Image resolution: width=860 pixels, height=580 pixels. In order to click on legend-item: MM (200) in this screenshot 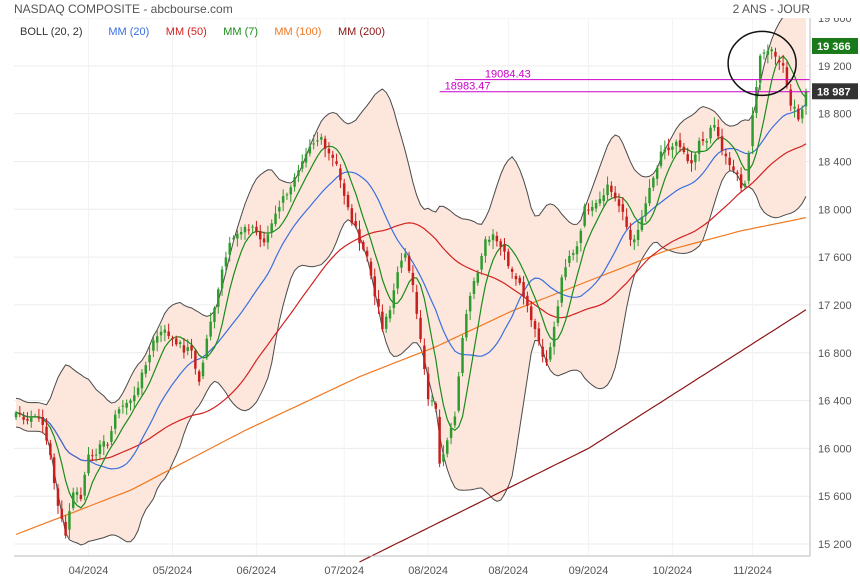, I will do `click(361, 32)`.